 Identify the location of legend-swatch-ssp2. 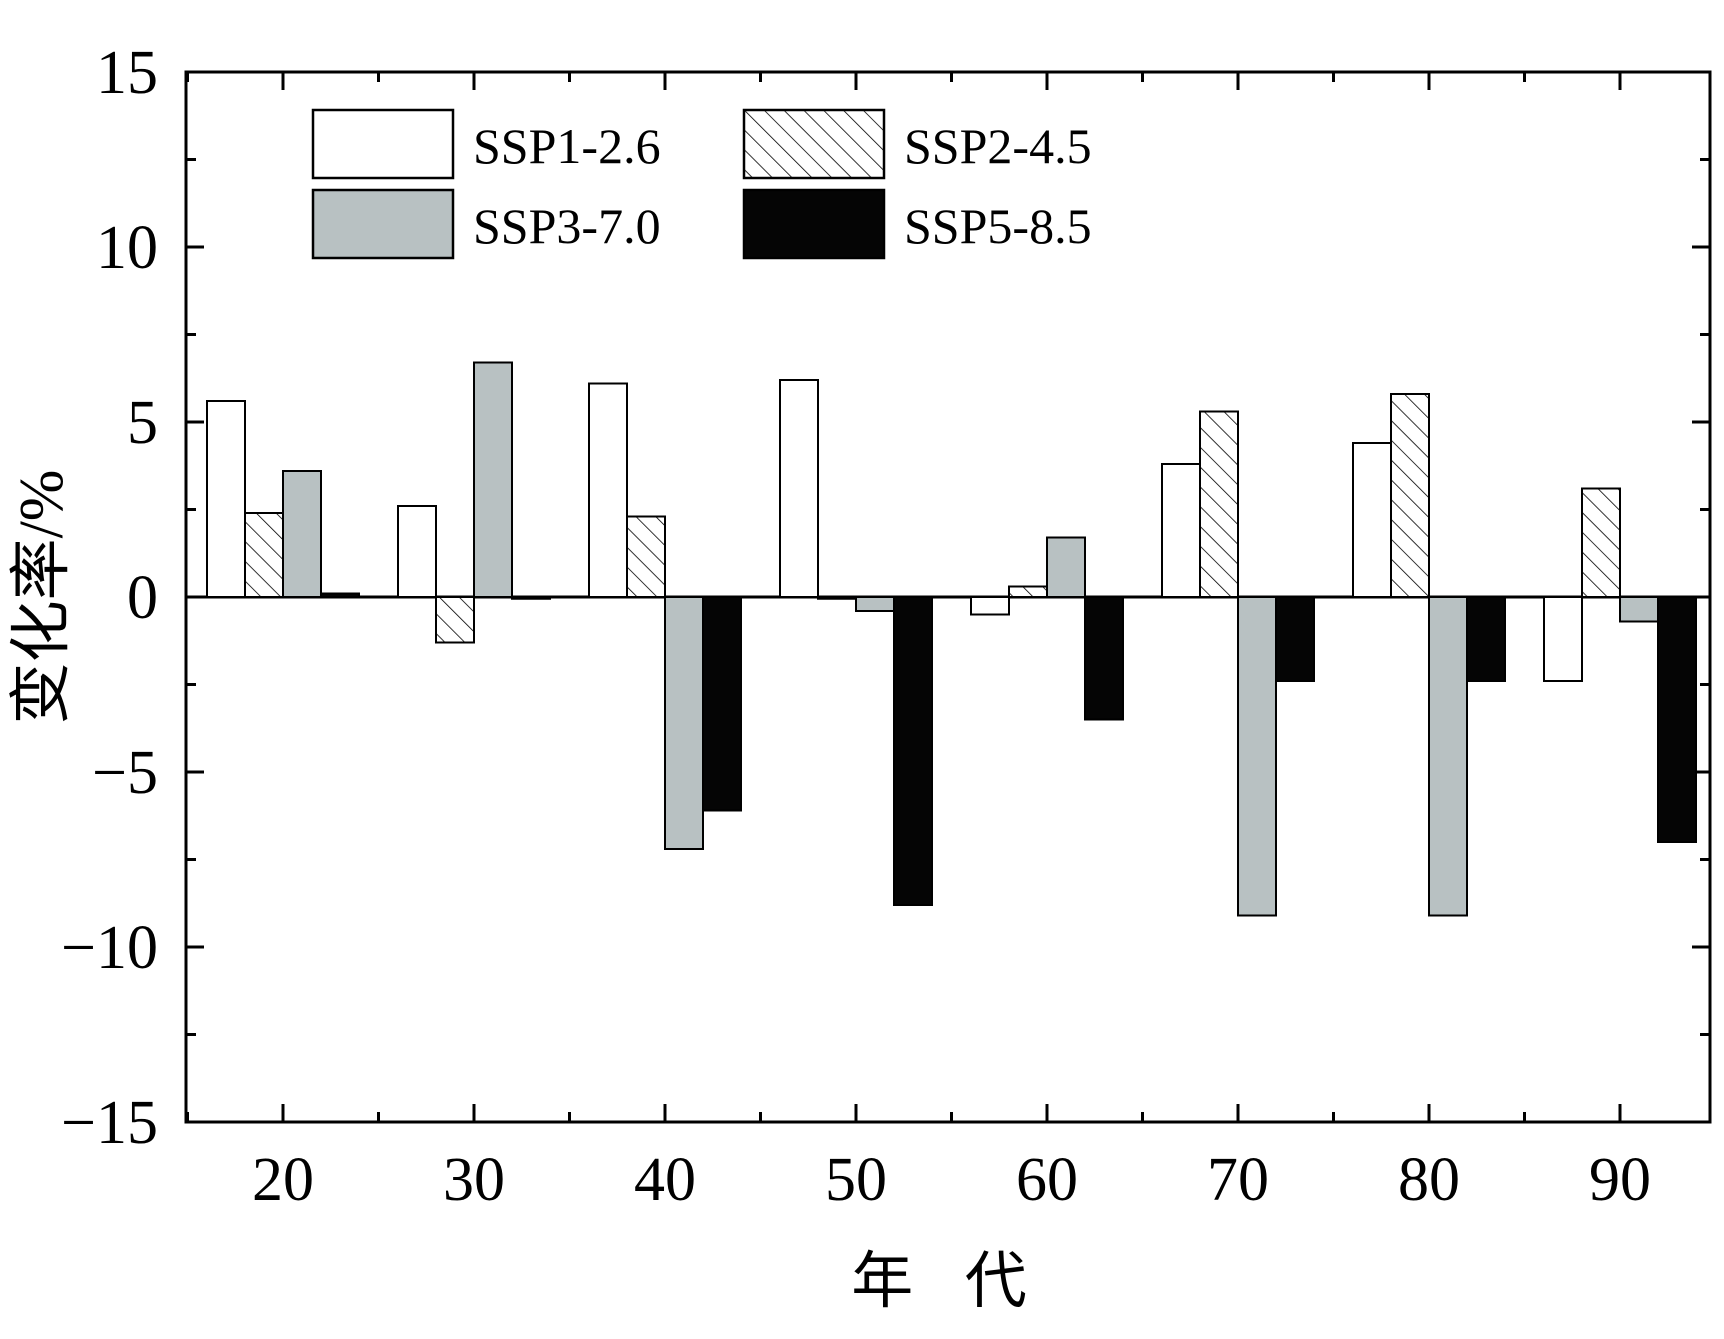
(814, 144).